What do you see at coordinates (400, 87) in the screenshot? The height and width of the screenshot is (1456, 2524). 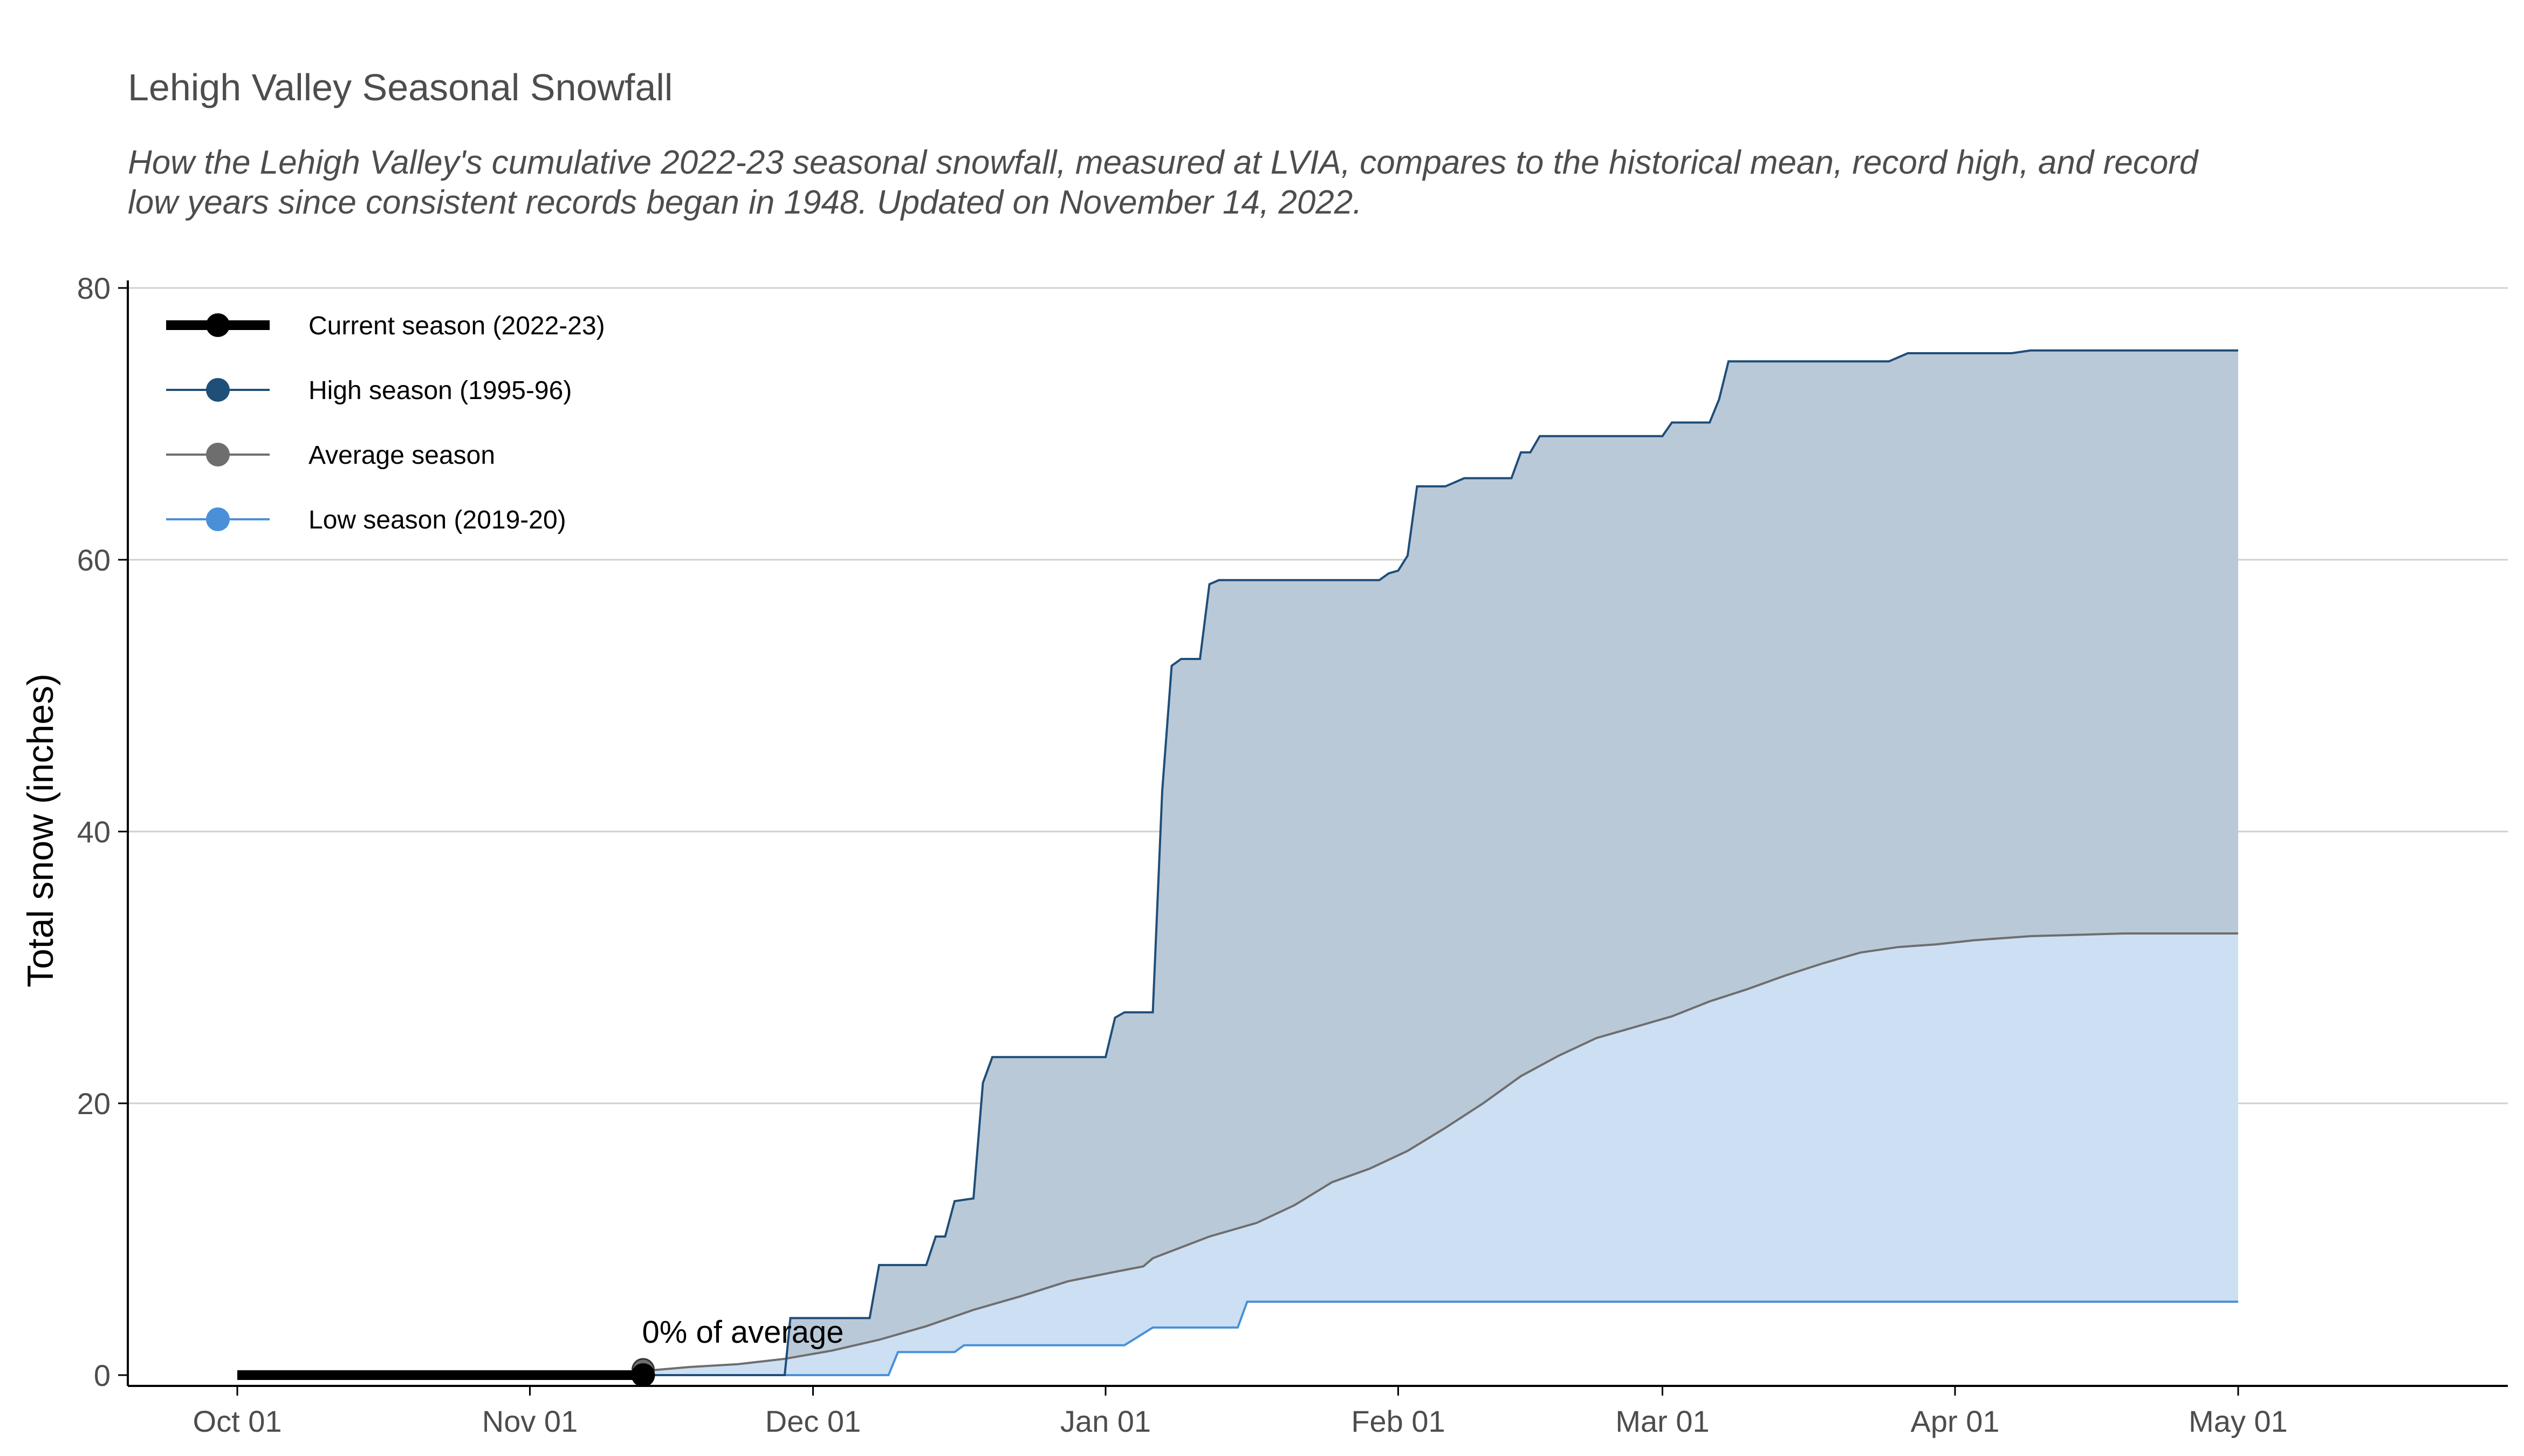 I see `chart-title: Lehigh Valley Seasonal Snowfall` at bounding box center [400, 87].